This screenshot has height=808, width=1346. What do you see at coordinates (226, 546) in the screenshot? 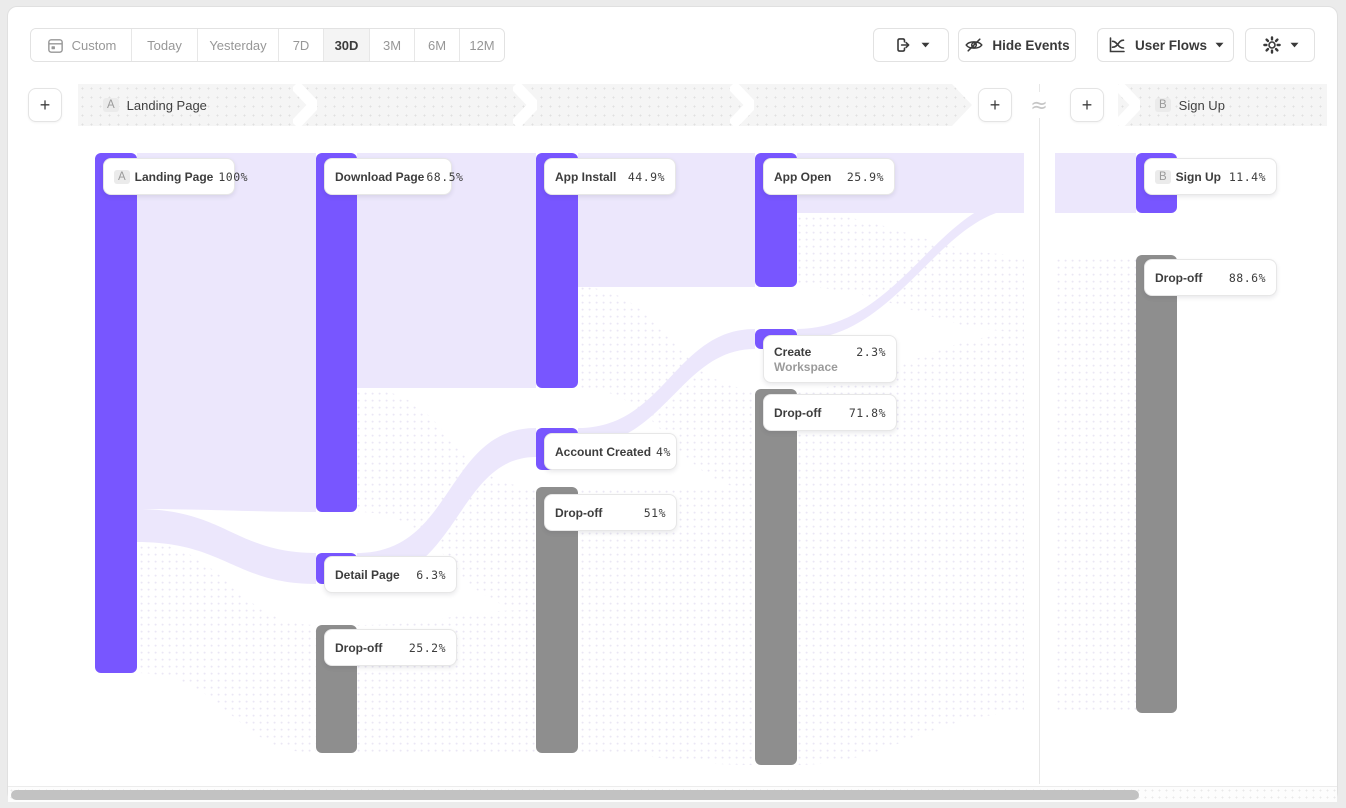
I see `flow-landing-detail` at bounding box center [226, 546].